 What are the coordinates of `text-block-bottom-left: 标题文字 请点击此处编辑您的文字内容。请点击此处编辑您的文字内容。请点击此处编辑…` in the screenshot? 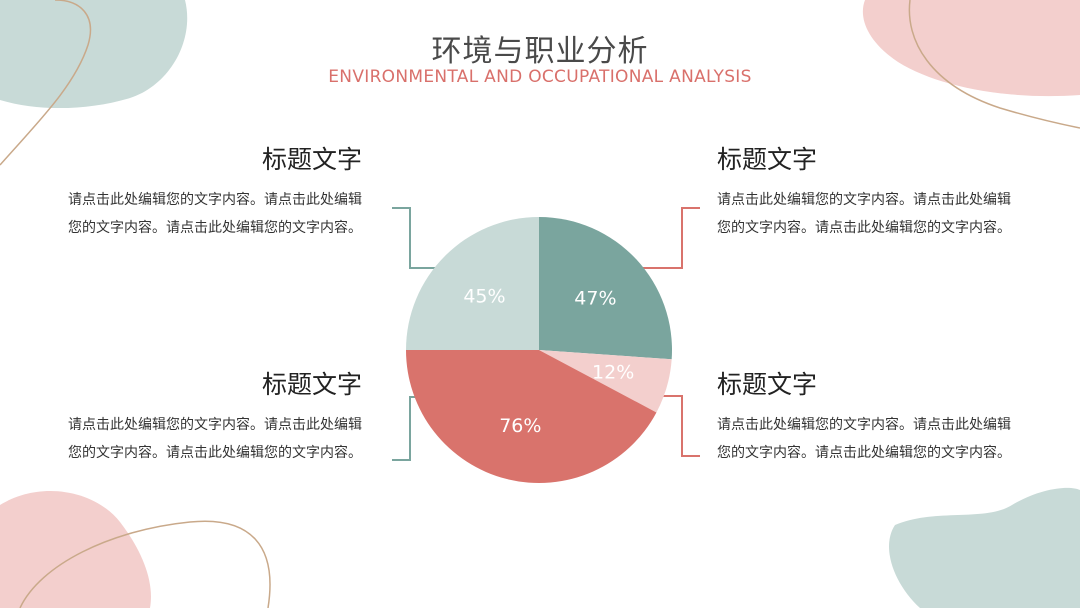 It's located at (212, 416).